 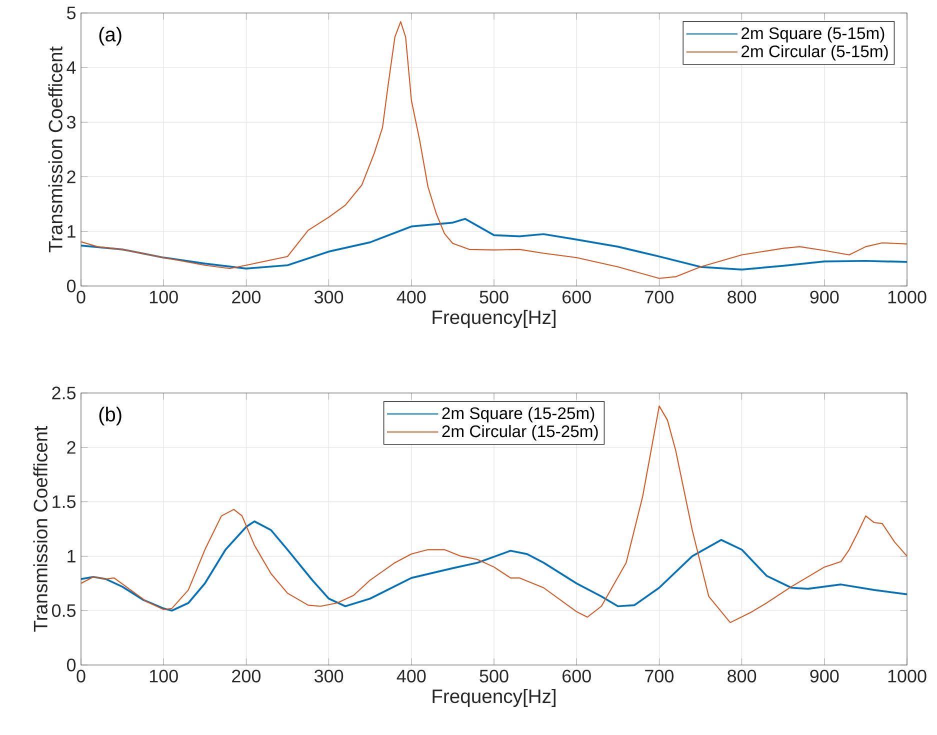 What do you see at coordinates (110, 36) in the screenshot?
I see `annotation: (a)` at bounding box center [110, 36].